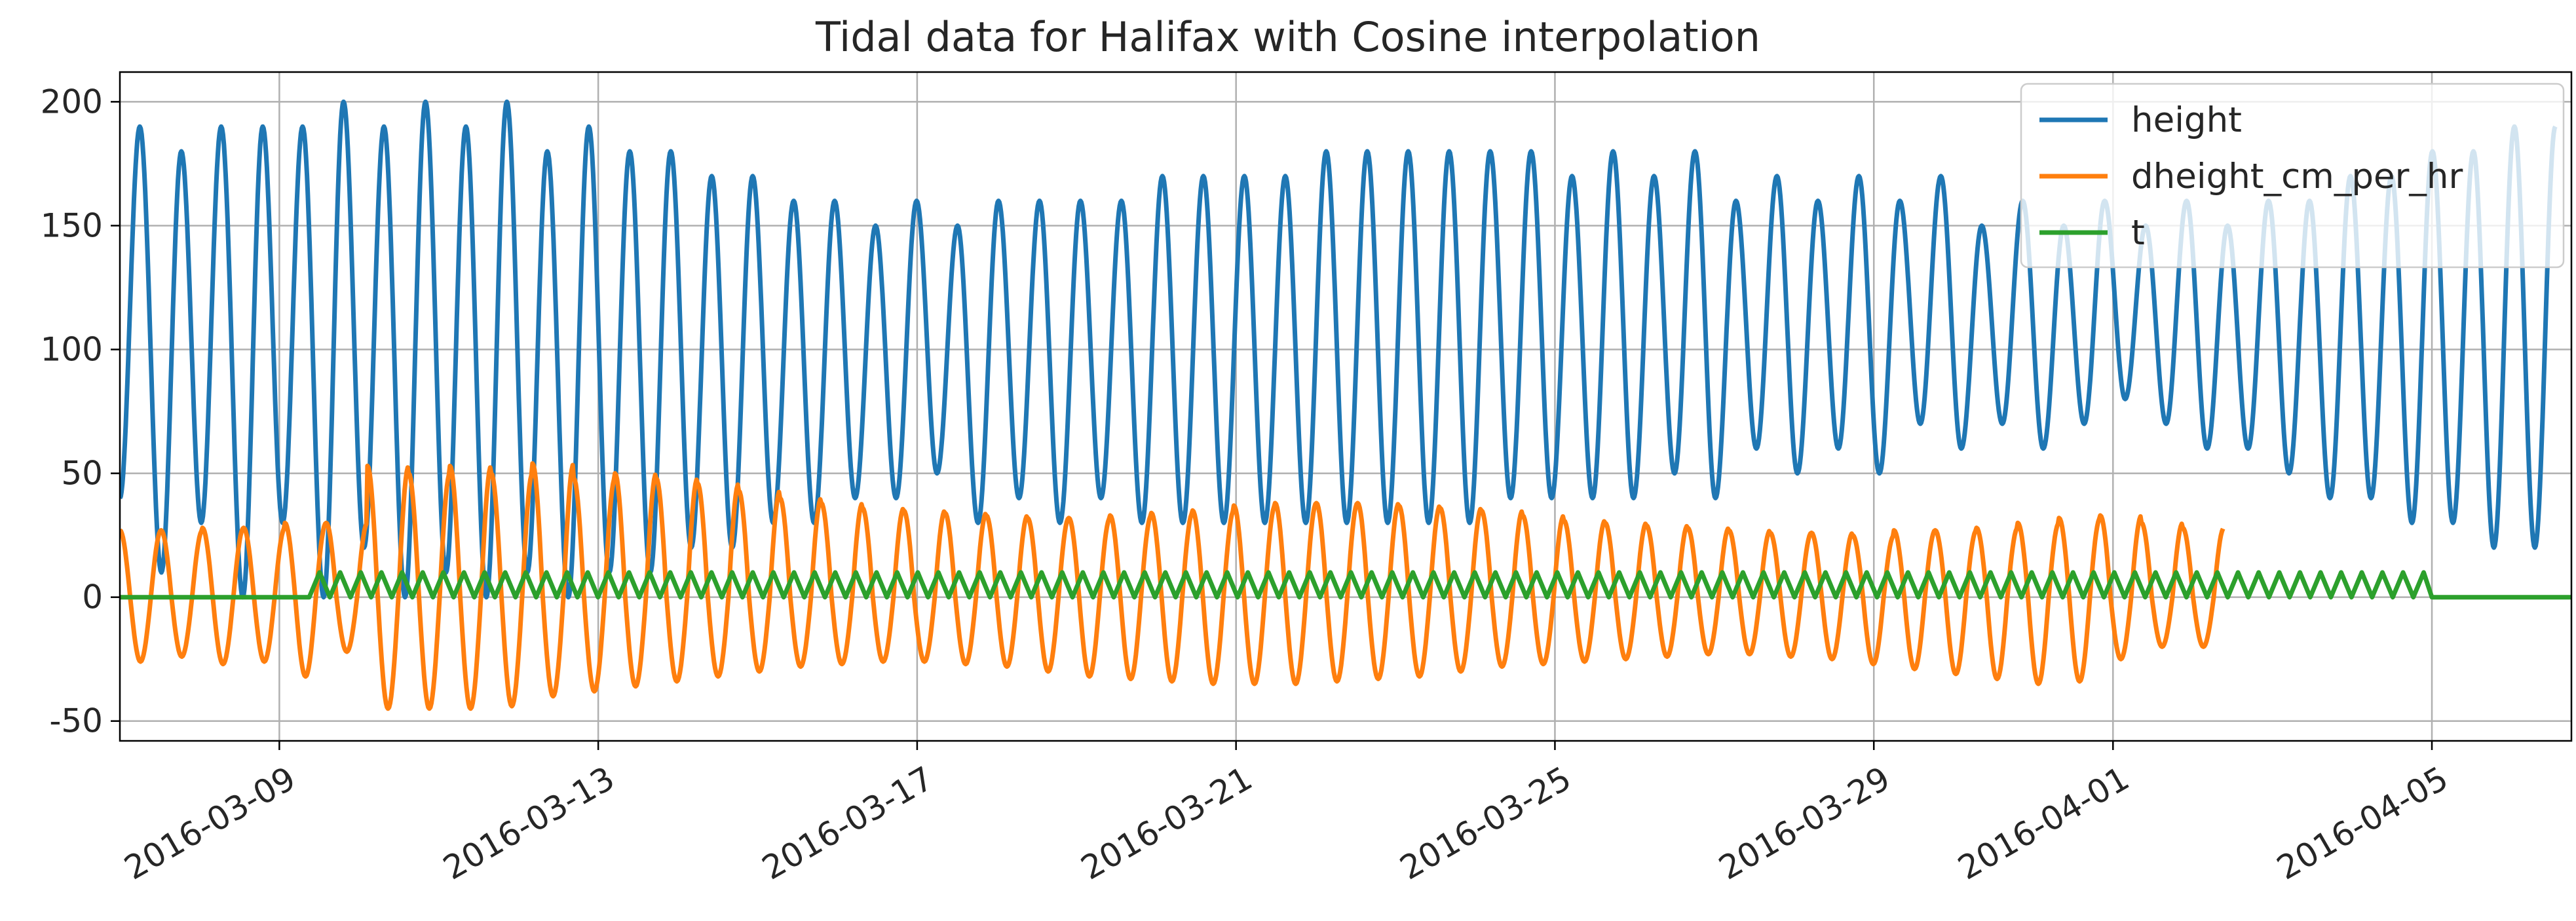 This screenshot has height=921, width=2576. What do you see at coordinates (72, 350) in the screenshot?
I see `y-tick-label: 100` at bounding box center [72, 350].